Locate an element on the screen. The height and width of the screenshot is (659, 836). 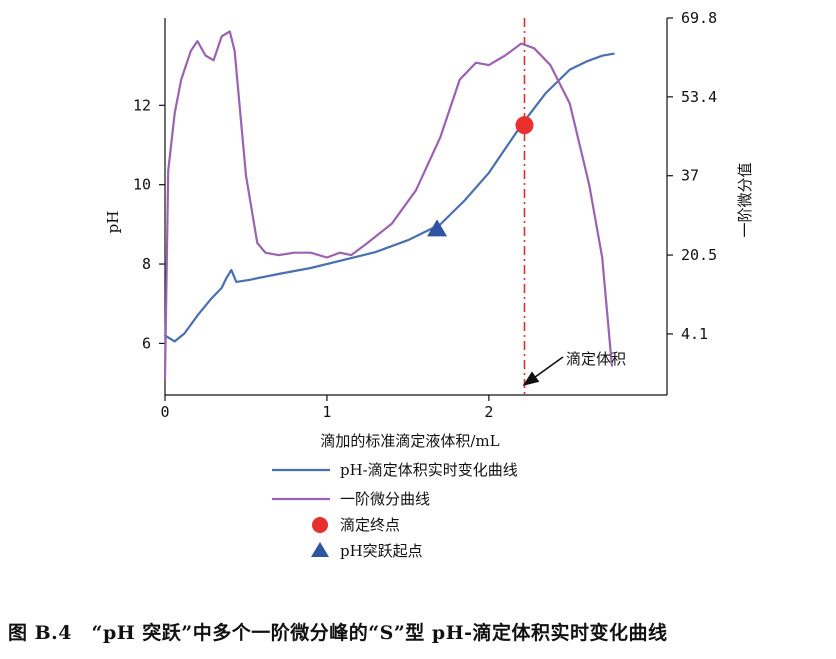
y-right-tick-label: 20.5 is located at coordinates (699, 255).